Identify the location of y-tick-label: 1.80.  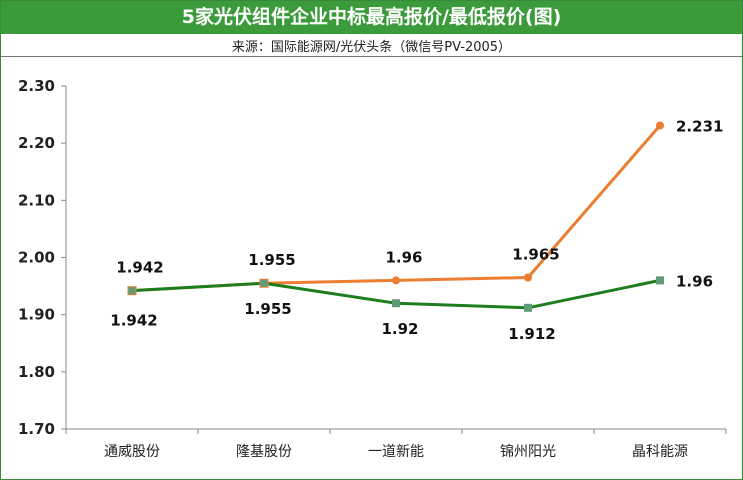
(36, 372).